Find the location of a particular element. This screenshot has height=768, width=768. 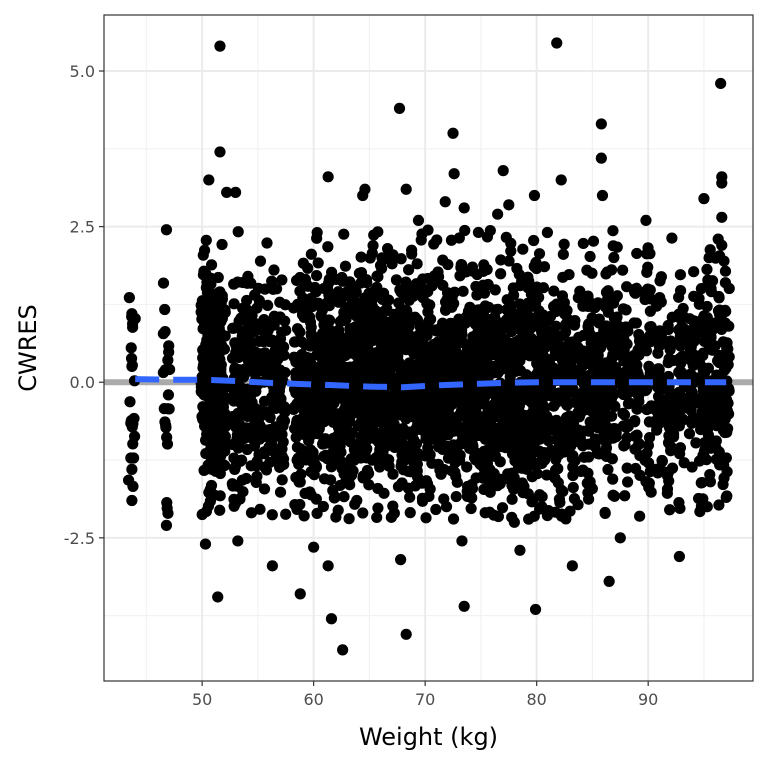

x-axis-title: Weight (kg) is located at coordinates (428, 737).